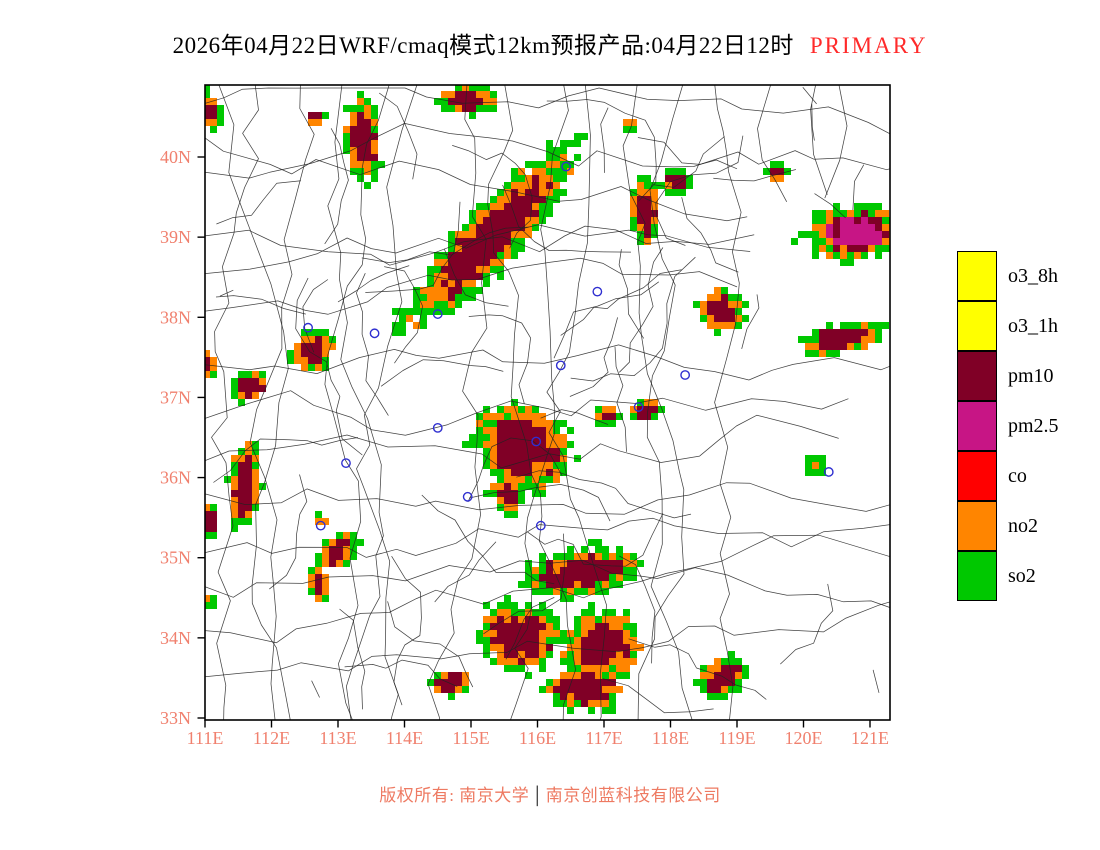 This screenshot has height=850, width=1100. I want to click on legend-item-co: co, so click(1008, 476).